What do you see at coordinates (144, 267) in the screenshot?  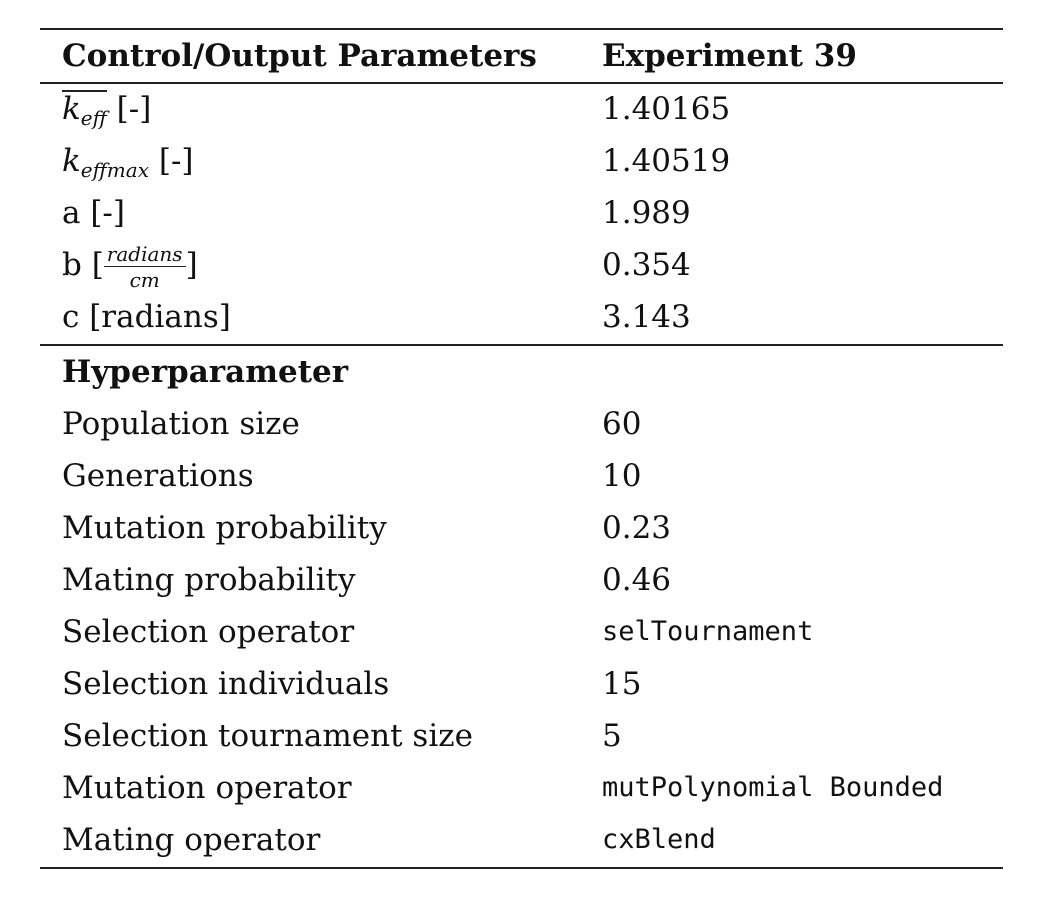 I see `unit-fraction: radians cm` at bounding box center [144, 267].